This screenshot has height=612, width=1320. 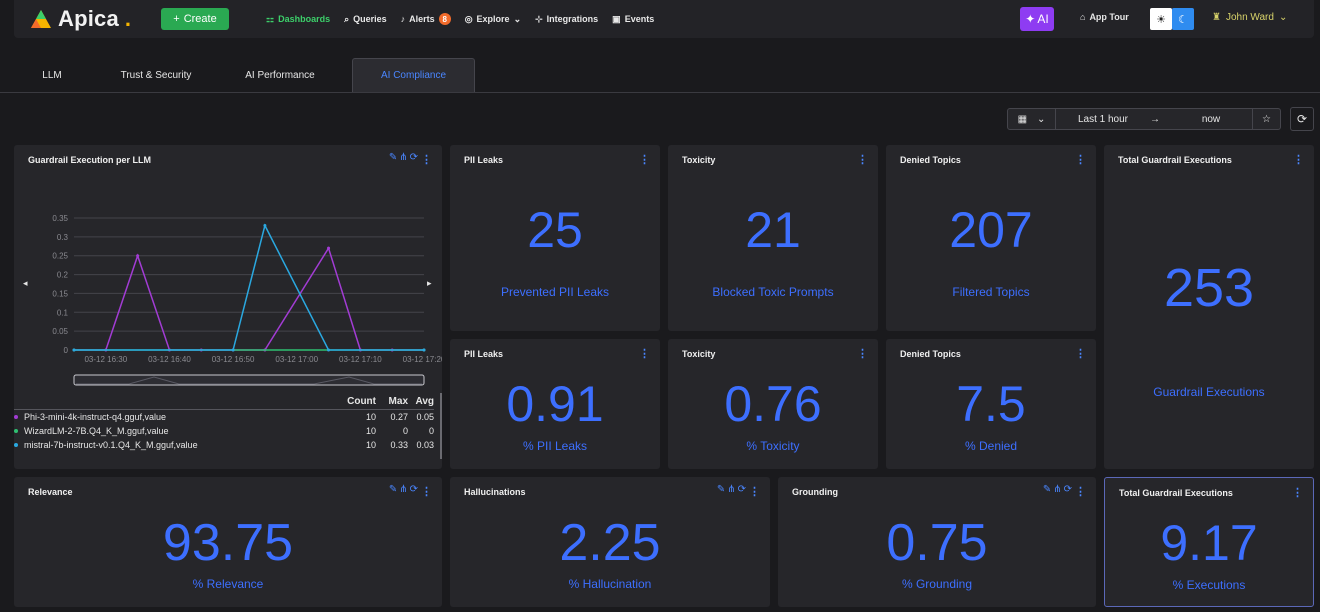 I want to click on nav-alerts: ♪ Alerts 8, so click(x=426, y=19).